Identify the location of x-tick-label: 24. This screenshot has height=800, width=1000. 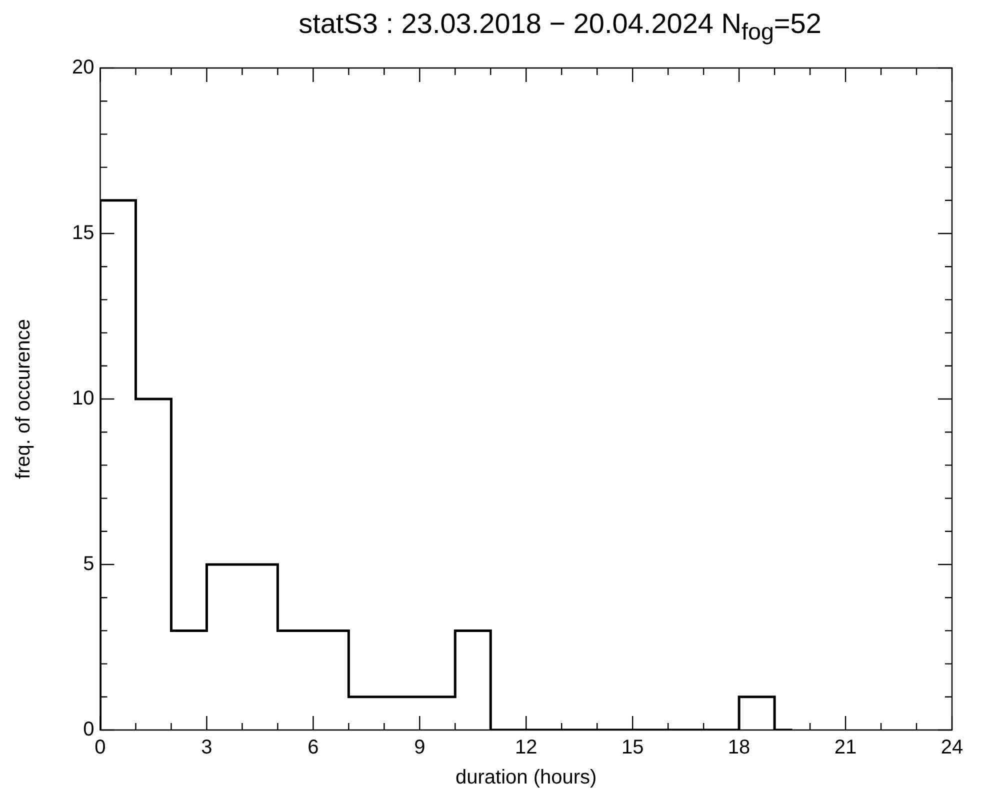
(952, 747).